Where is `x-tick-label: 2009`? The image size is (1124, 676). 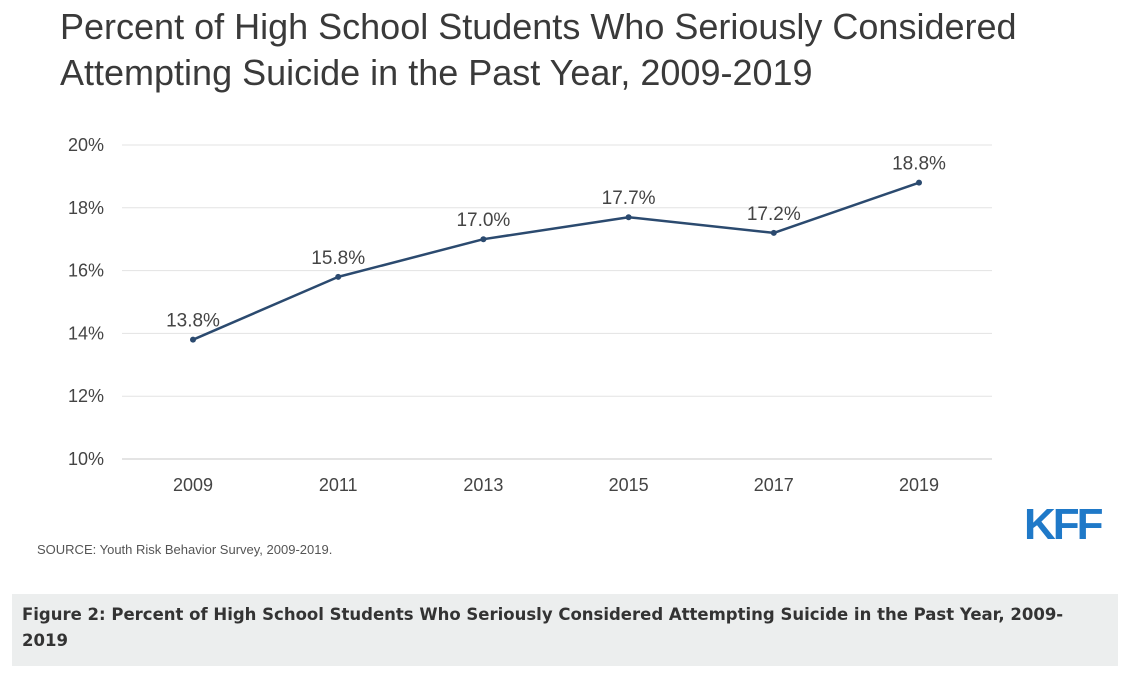
x-tick-label: 2009 is located at coordinates (193, 485).